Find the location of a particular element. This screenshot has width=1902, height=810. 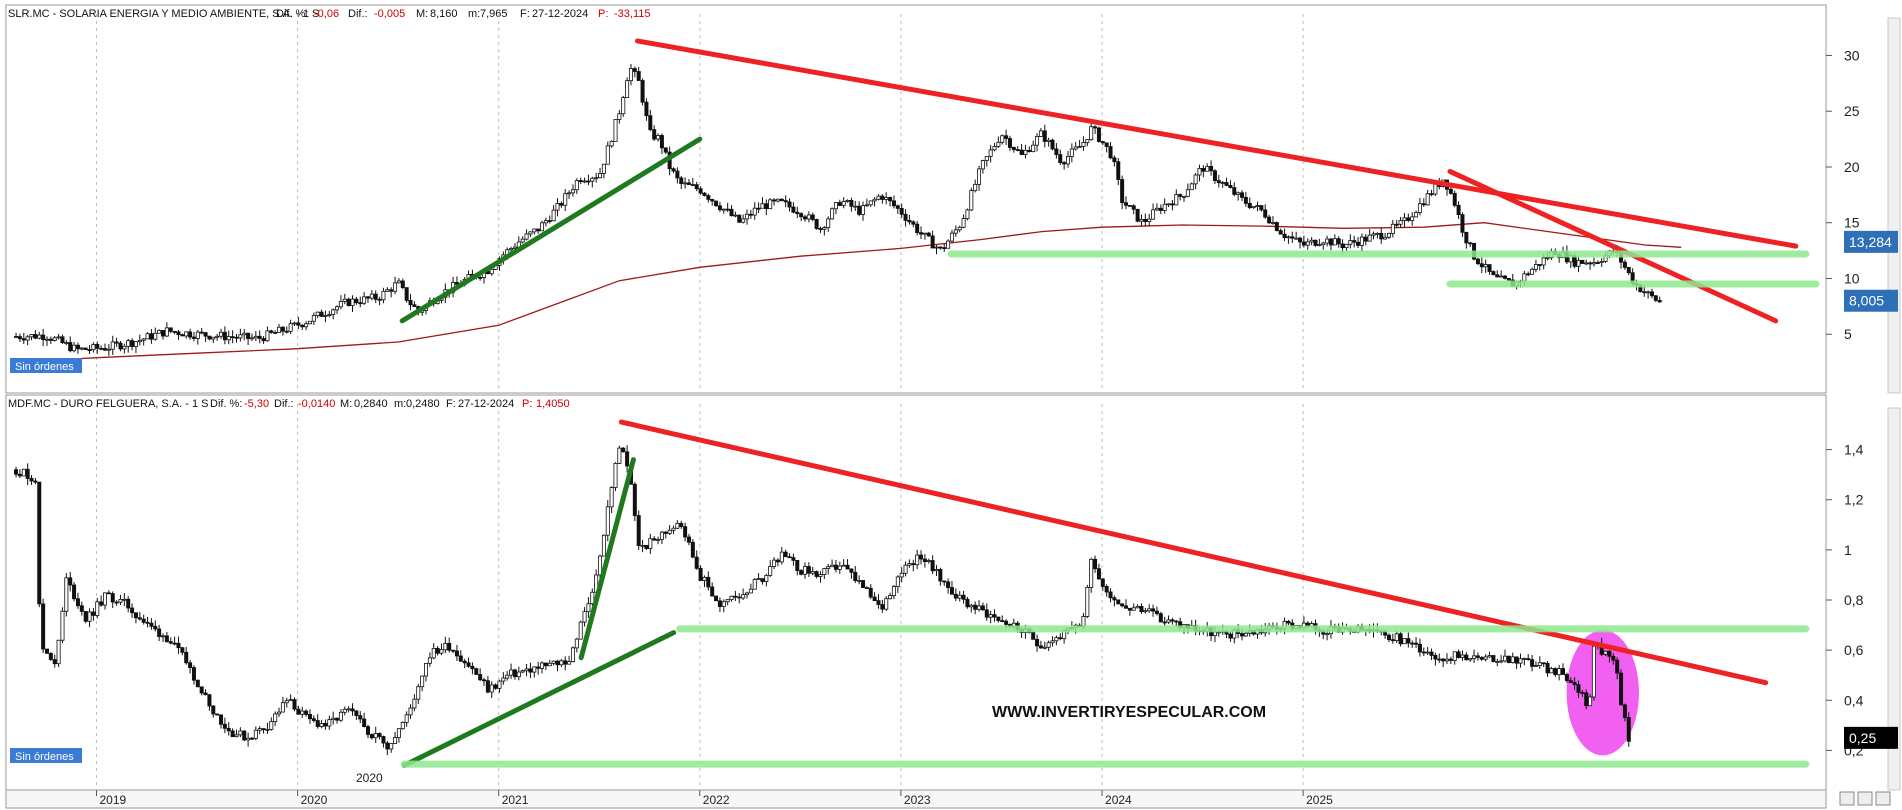

top-header-date: 27-12-2024 is located at coordinates (560, 14).